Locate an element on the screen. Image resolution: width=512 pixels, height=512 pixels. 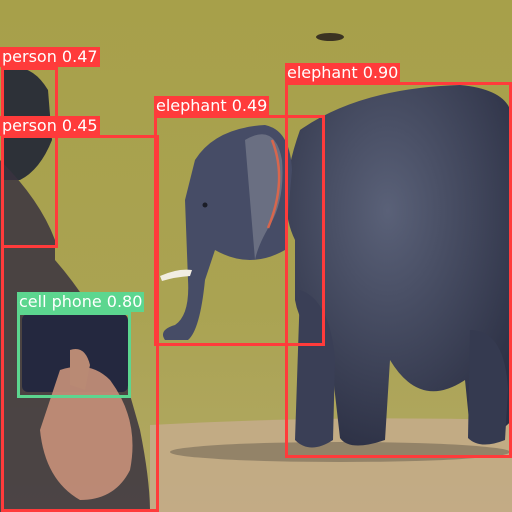
cell-phone-label: cell phone 0.80 is located at coordinates (81, 302).